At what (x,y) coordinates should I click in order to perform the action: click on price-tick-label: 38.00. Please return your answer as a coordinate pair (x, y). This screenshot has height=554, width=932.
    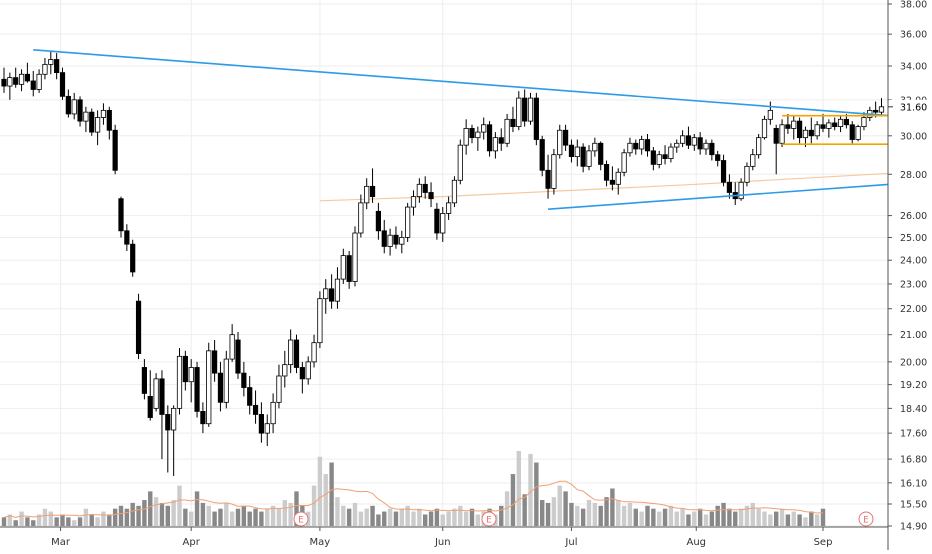
    Looking at the image, I should click on (913, 5).